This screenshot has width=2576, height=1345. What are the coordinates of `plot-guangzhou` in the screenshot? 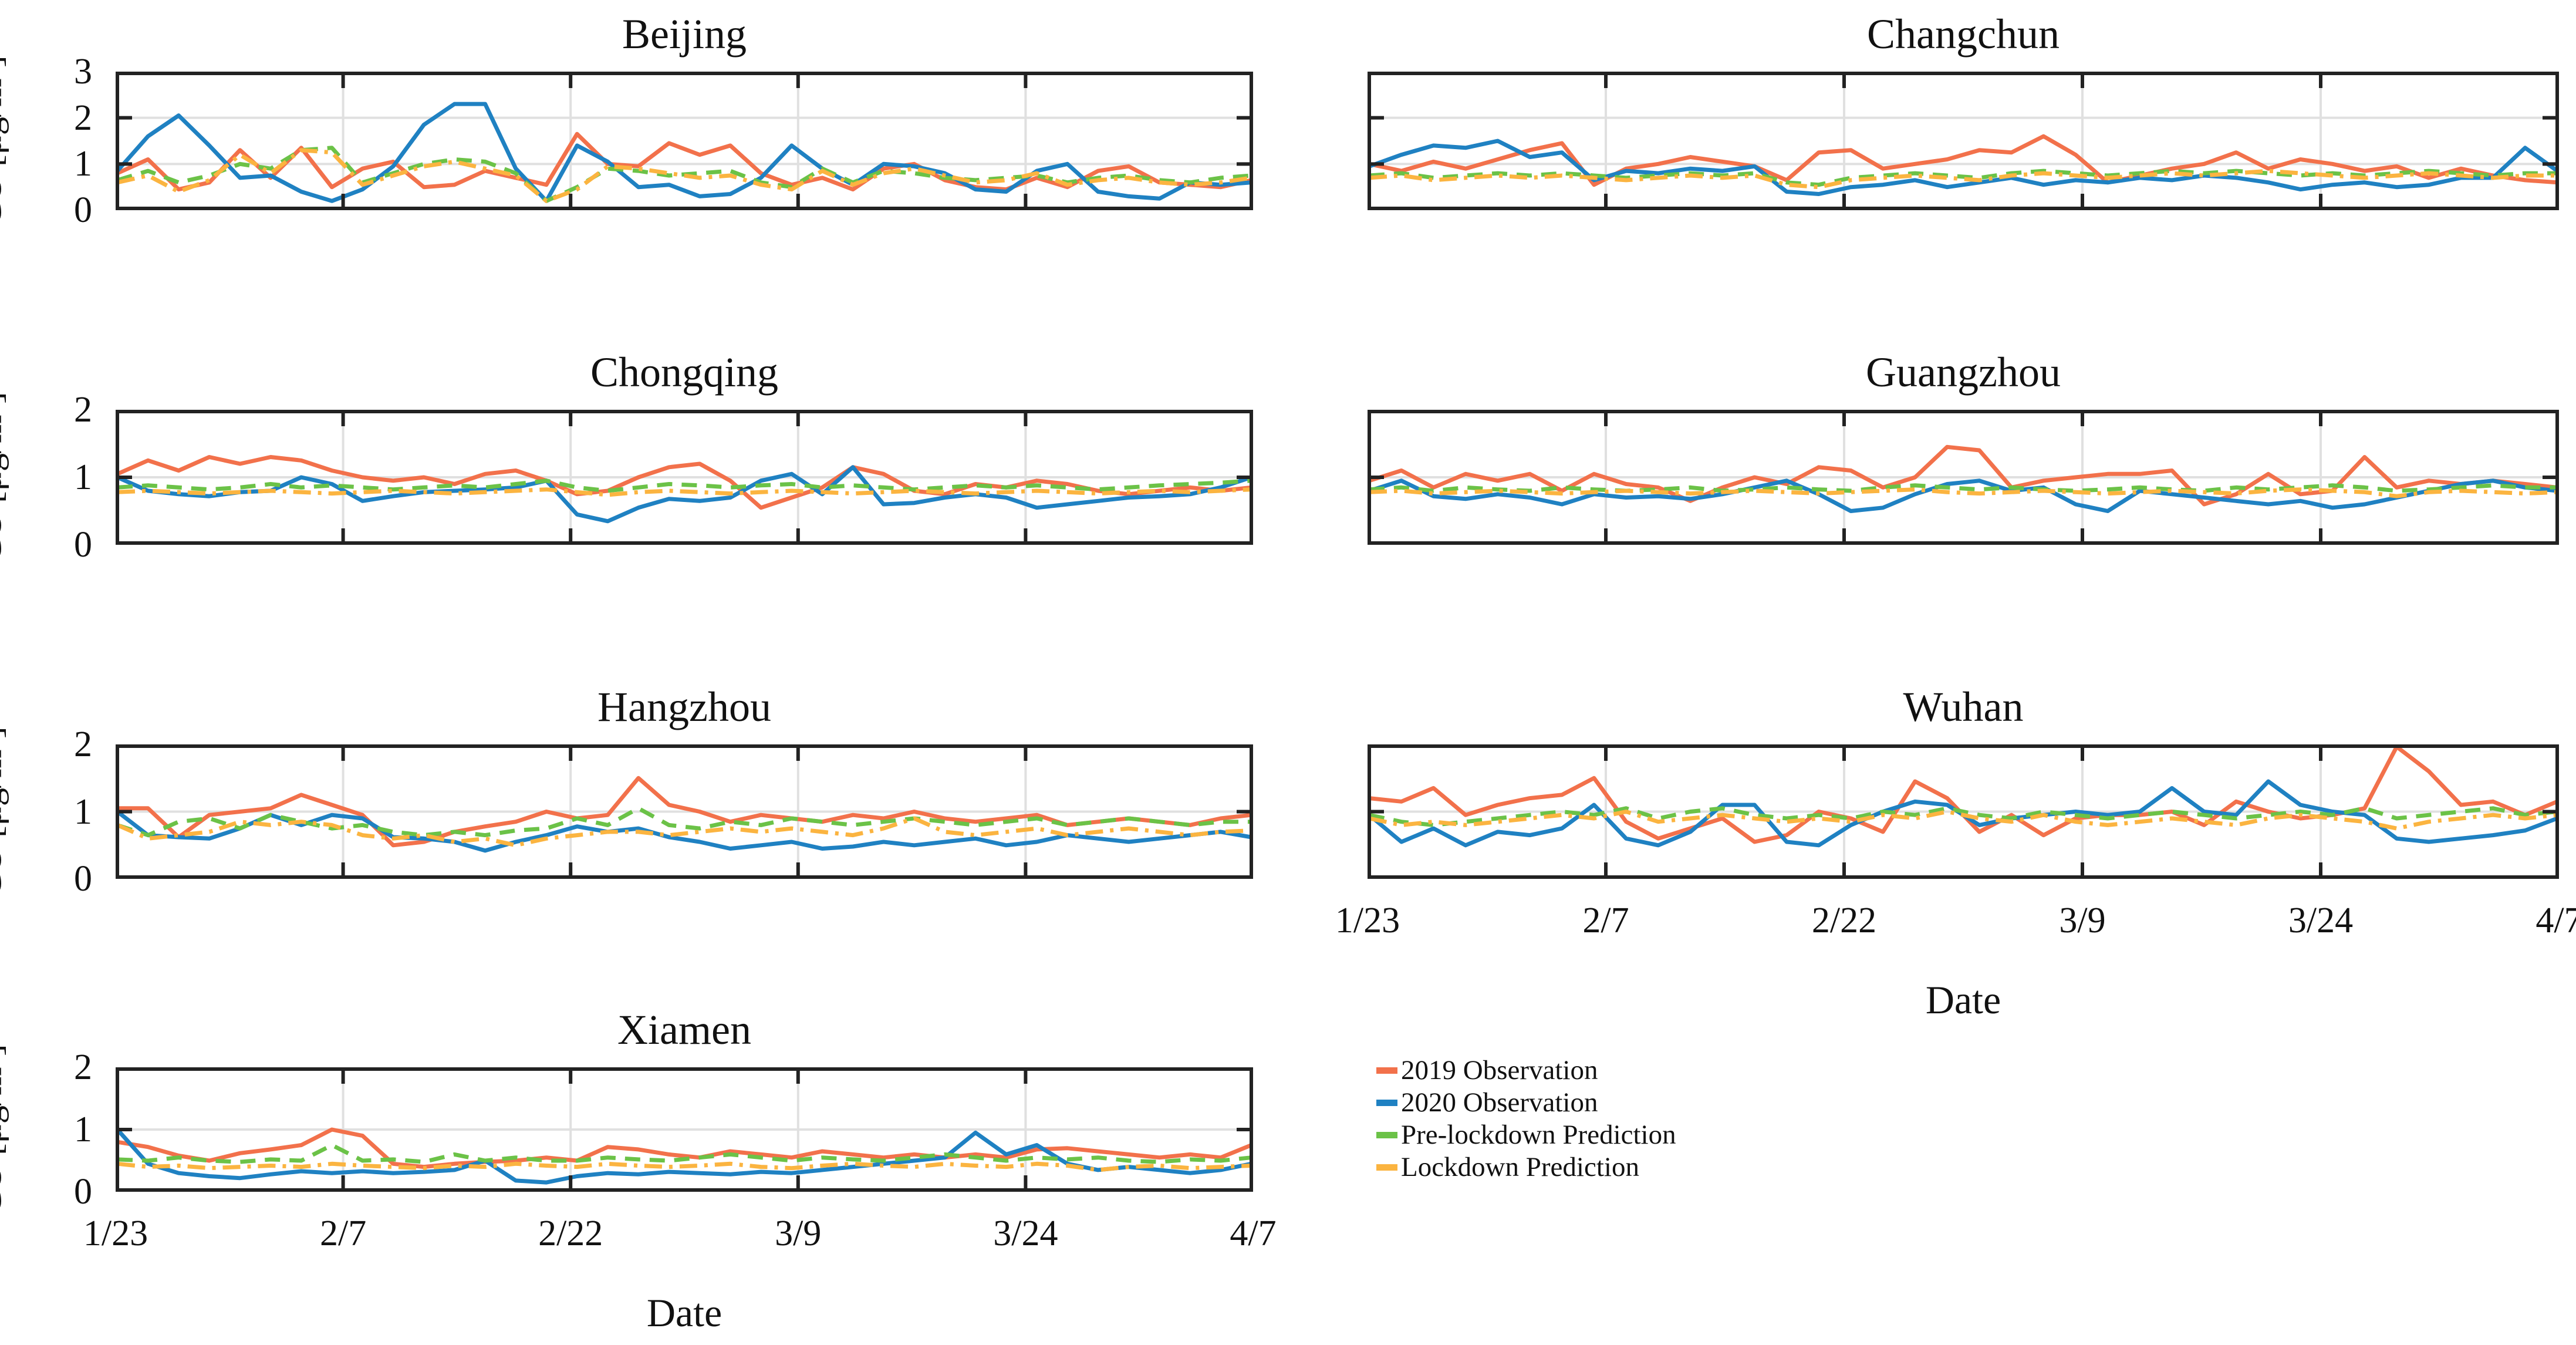 It's located at (1963, 478).